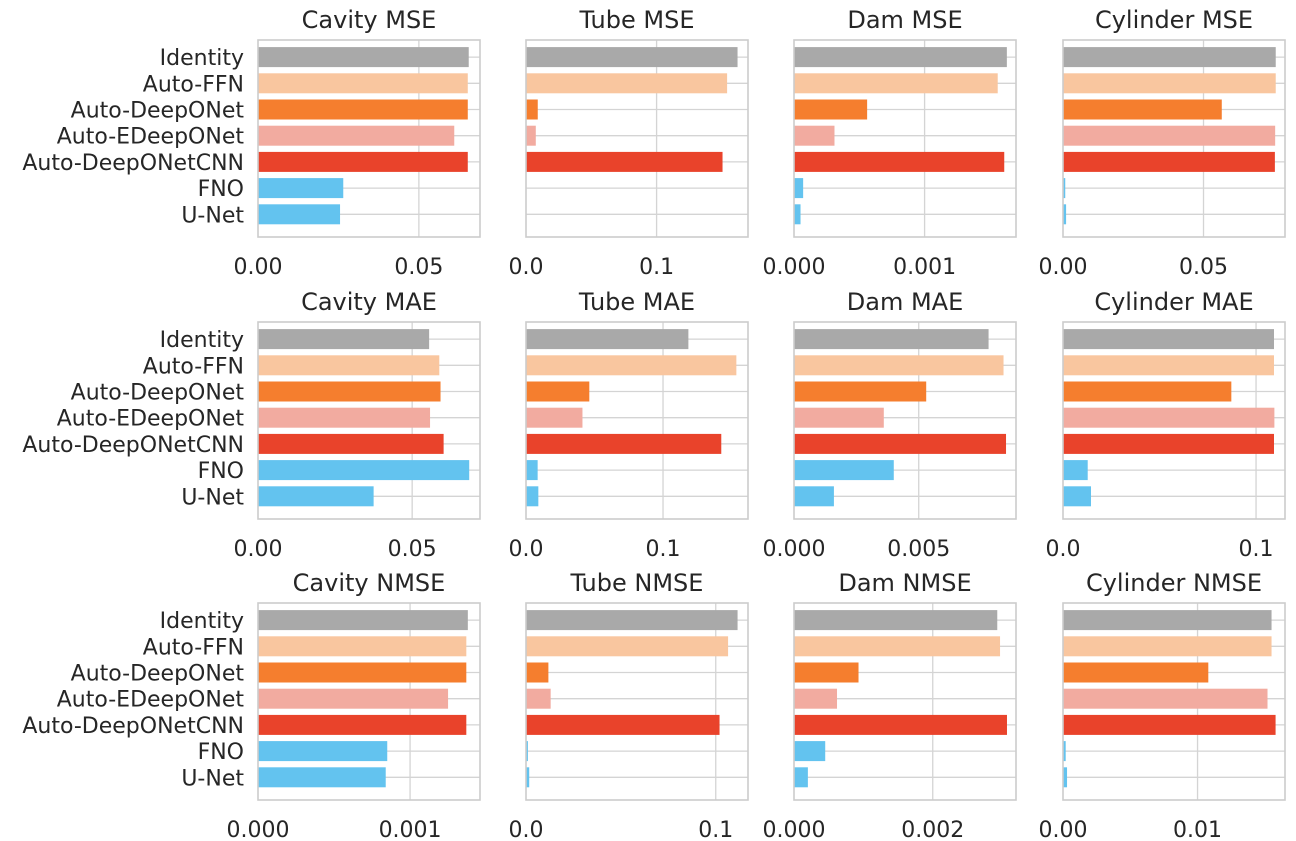 Image resolution: width=1296 pixels, height=841 pixels. What do you see at coordinates (623, 724) in the screenshot?
I see `bar-tube-nmse-auto-deeponetcnn` at bounding box center [623, 724].